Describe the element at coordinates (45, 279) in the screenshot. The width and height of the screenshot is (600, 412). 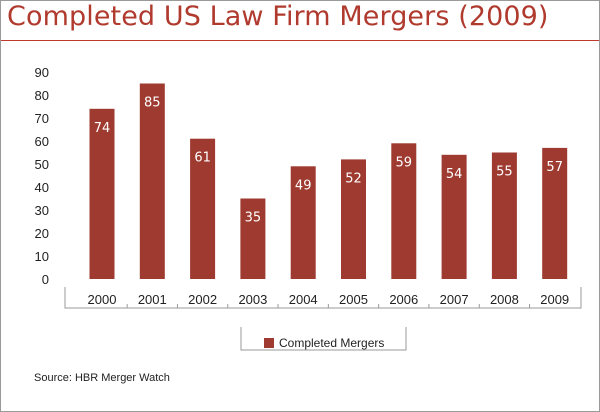
I see `y-tick-label: 0` at that location.